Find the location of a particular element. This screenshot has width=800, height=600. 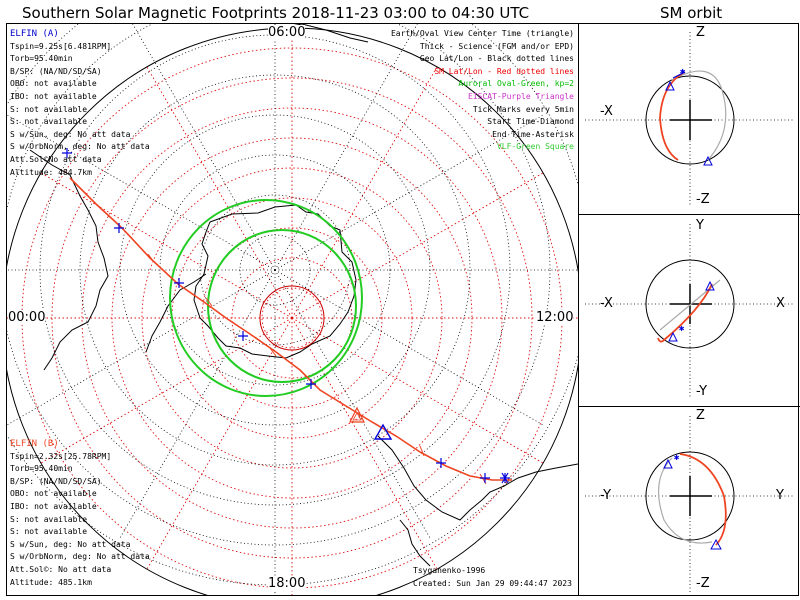

legend-item: Auroral Oval-Green, kp=2 is located at coordinates (516, 84).